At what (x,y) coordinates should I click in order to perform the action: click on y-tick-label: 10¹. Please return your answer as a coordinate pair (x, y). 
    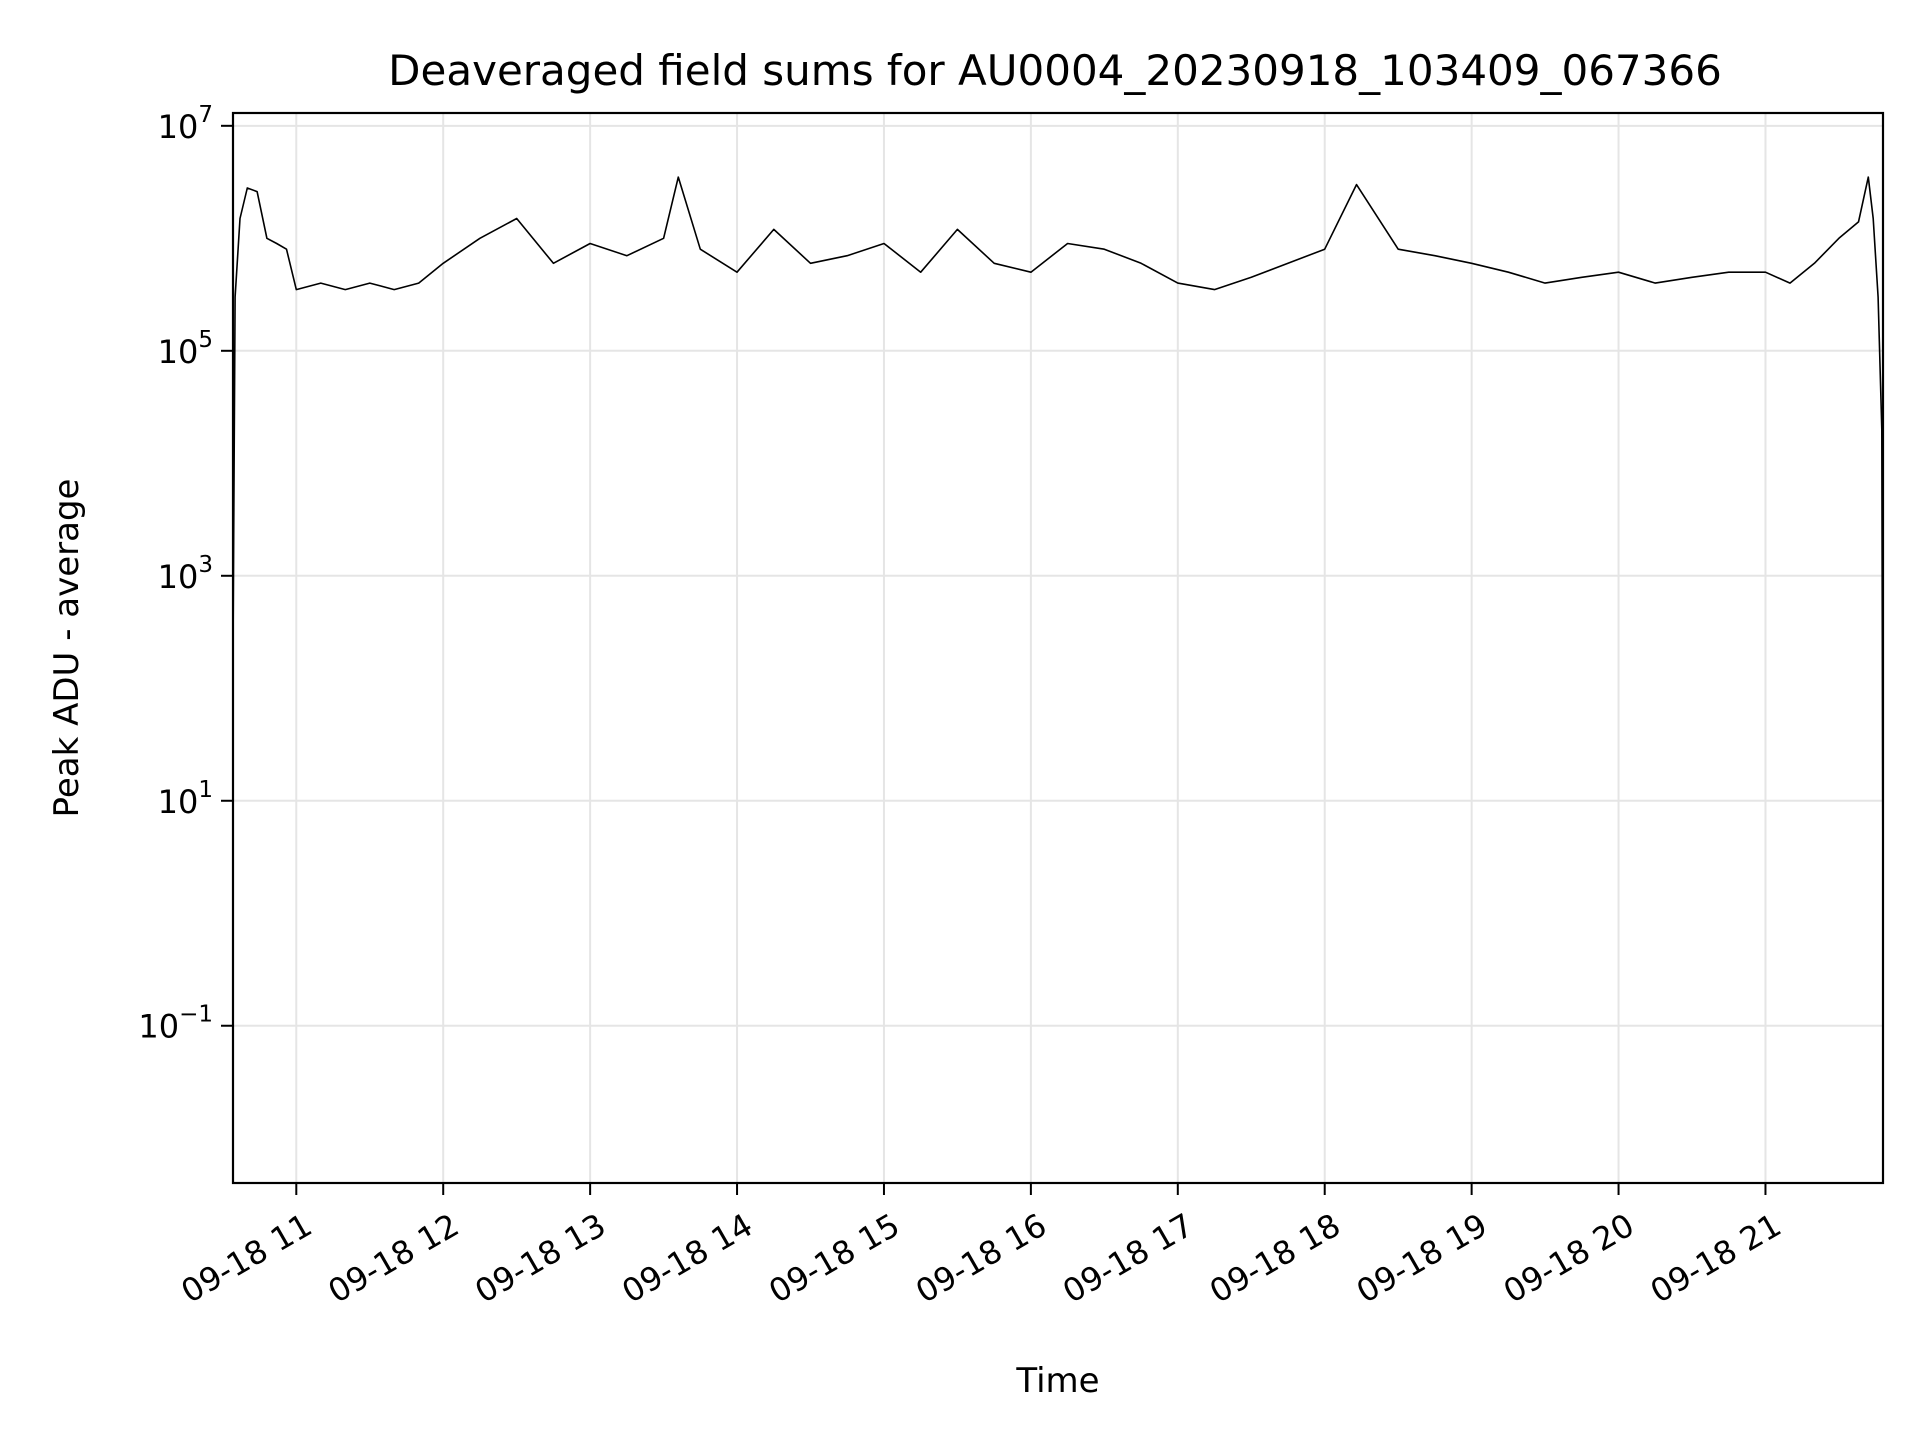
    Looking at the image, I should click on (185, 799).